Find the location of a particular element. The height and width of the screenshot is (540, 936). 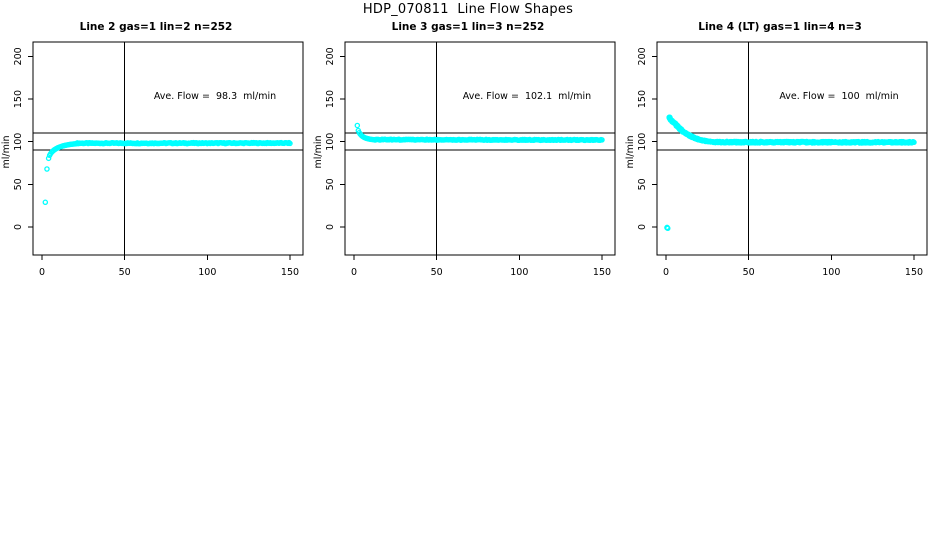

ave-flow-label: Ave. Flow = 102.1 ml/min is located at coordinates (527, 96).